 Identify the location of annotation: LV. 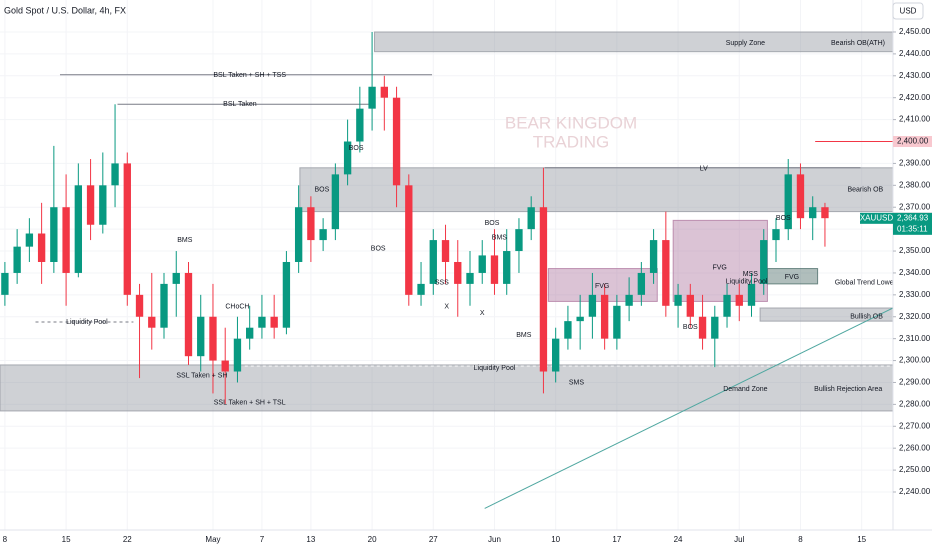
(704, 169).